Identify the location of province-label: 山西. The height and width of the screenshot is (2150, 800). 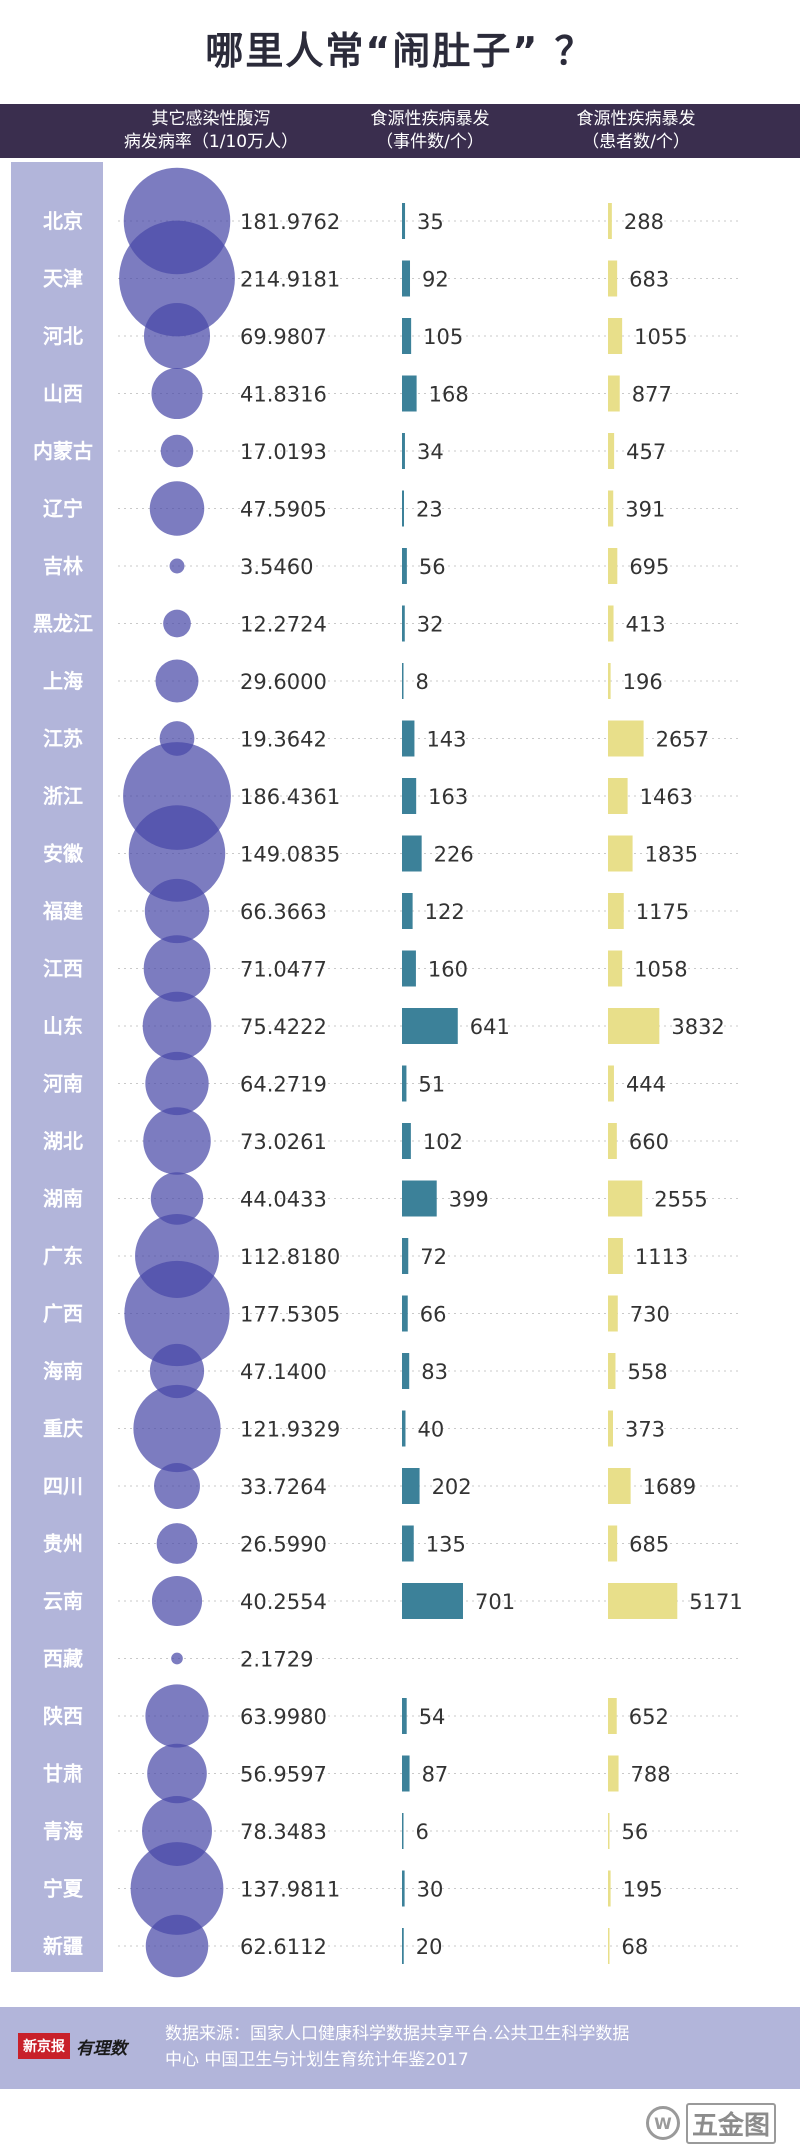
(63, 394).